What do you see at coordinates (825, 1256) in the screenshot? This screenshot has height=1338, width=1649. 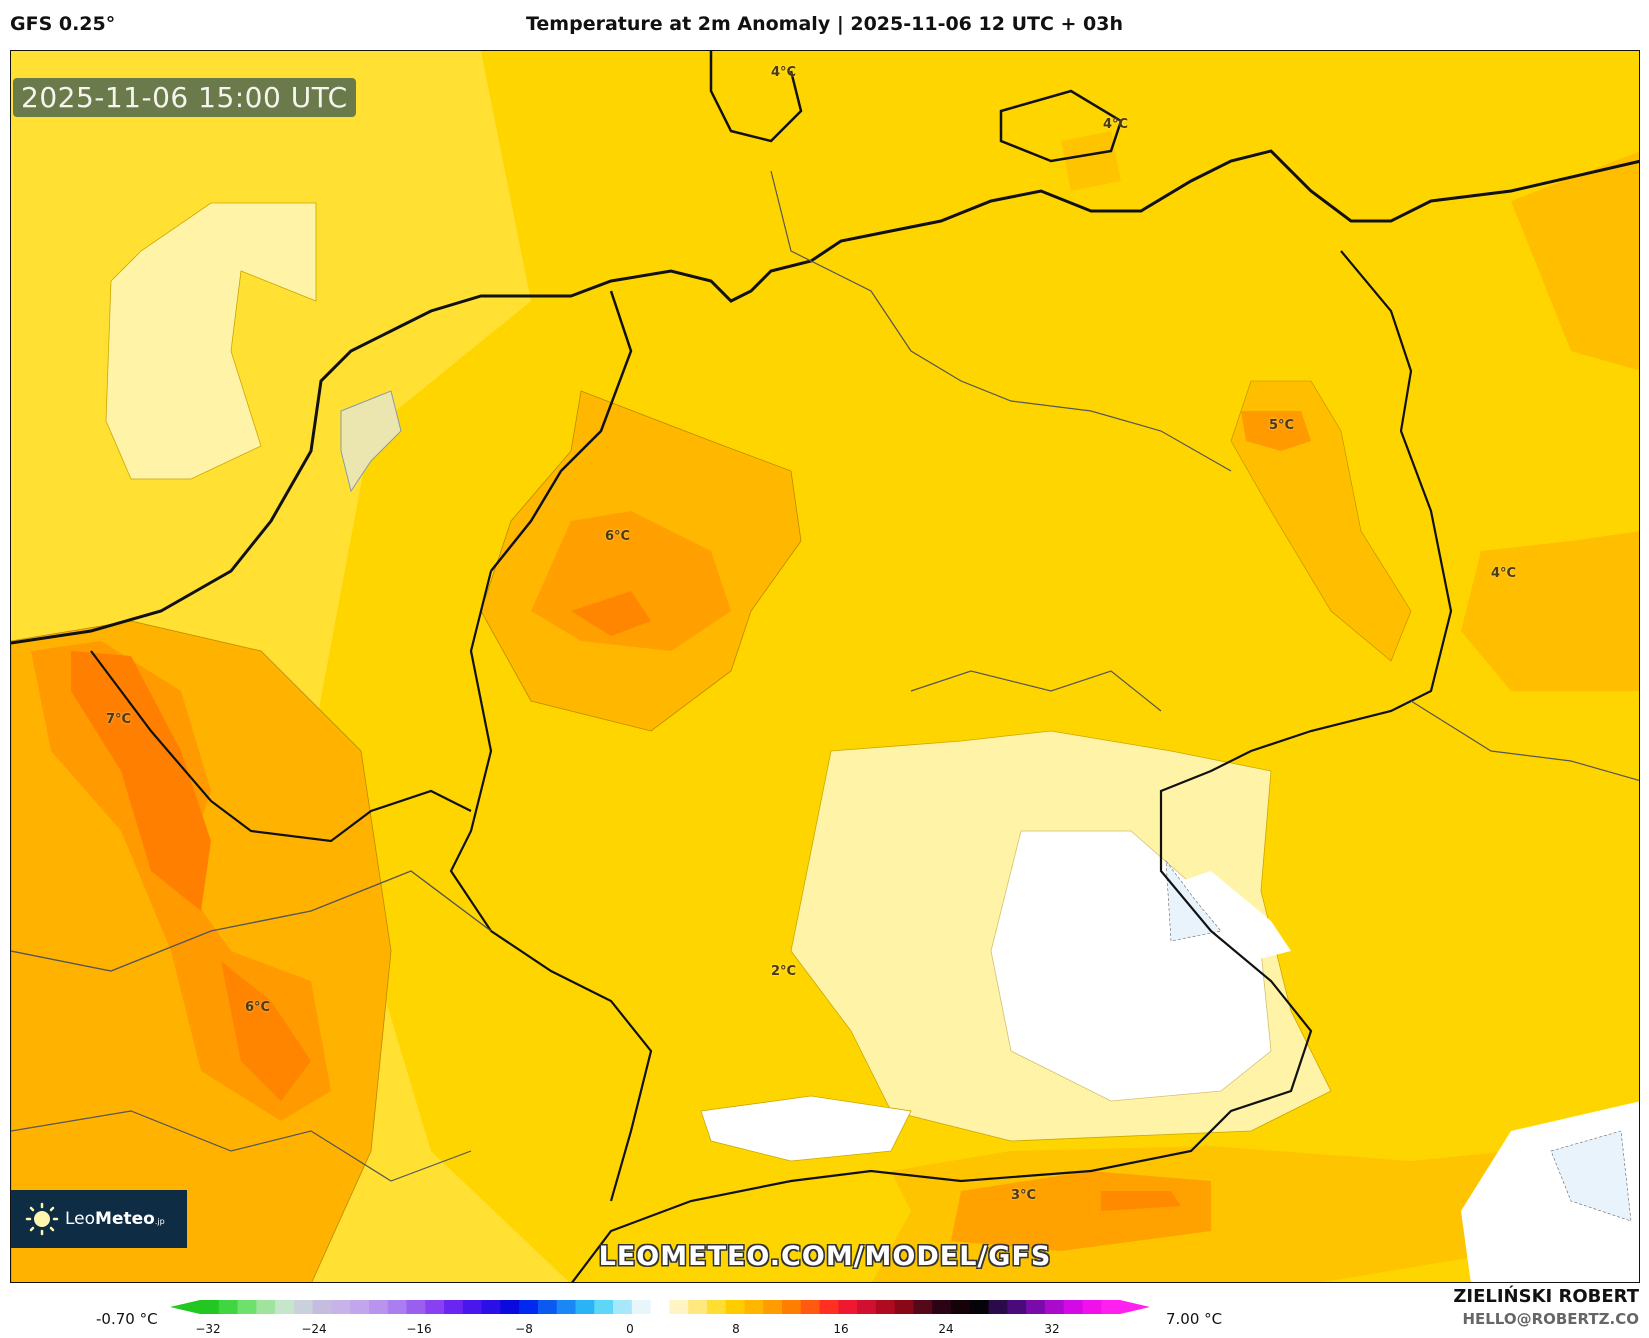 I see `watermark-url: LEOMETEO.COM/MODEL/GFS` at bounding box center [825, 1256].